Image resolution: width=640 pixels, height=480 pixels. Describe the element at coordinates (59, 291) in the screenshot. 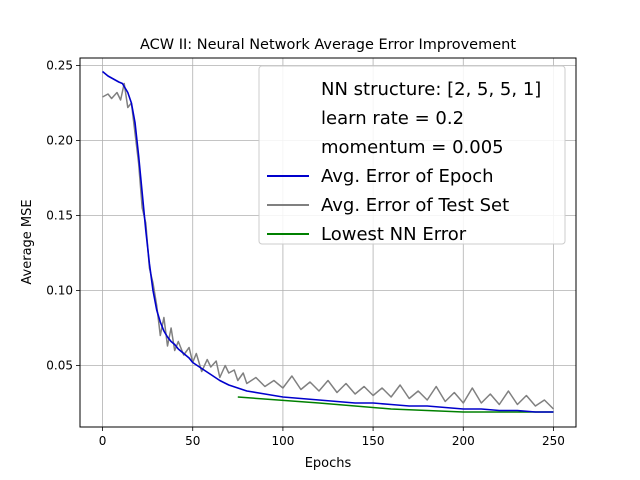

I see `y-tick-label: 0.10` at that location.